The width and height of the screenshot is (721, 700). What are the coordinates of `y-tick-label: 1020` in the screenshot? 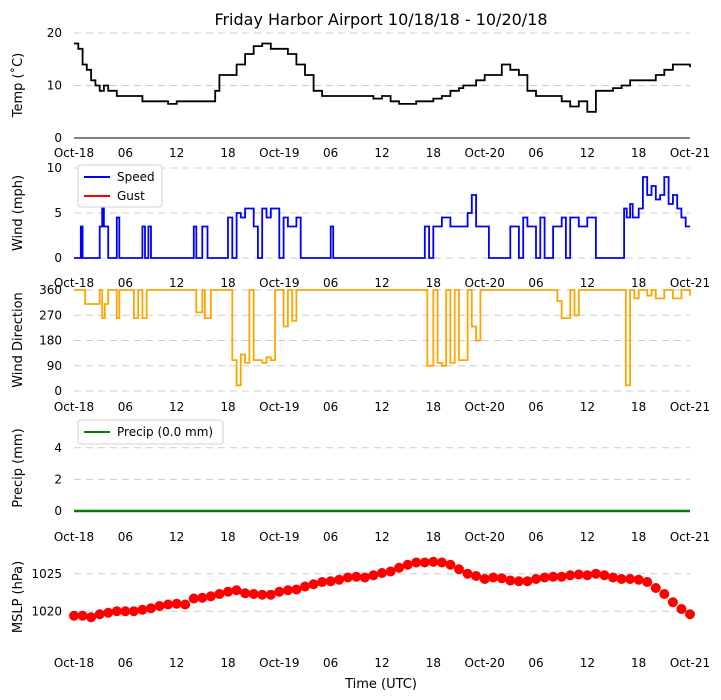 It's located at (46, 611).